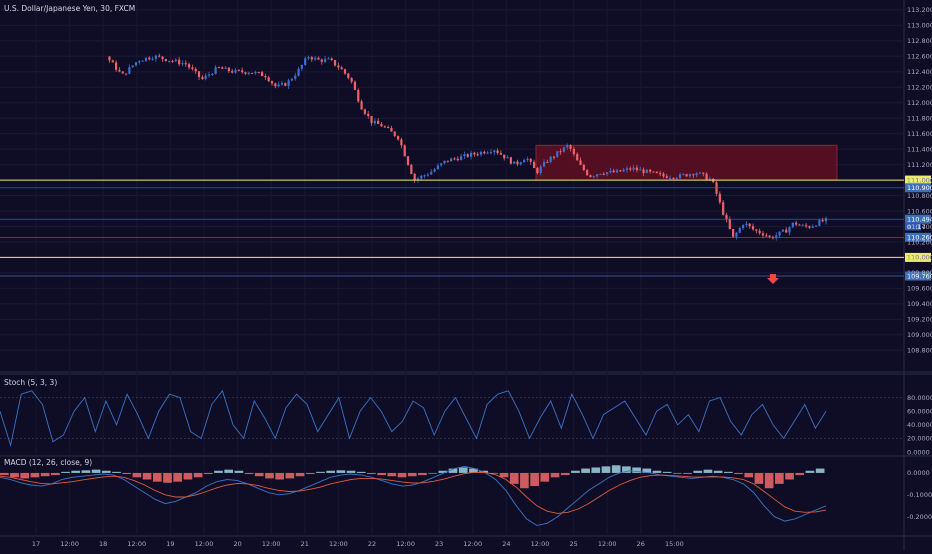  What do you see at coordinates (103, 544) in the screenshot?
I see `x-tick-label: 18` at bounding box center [103, 544].